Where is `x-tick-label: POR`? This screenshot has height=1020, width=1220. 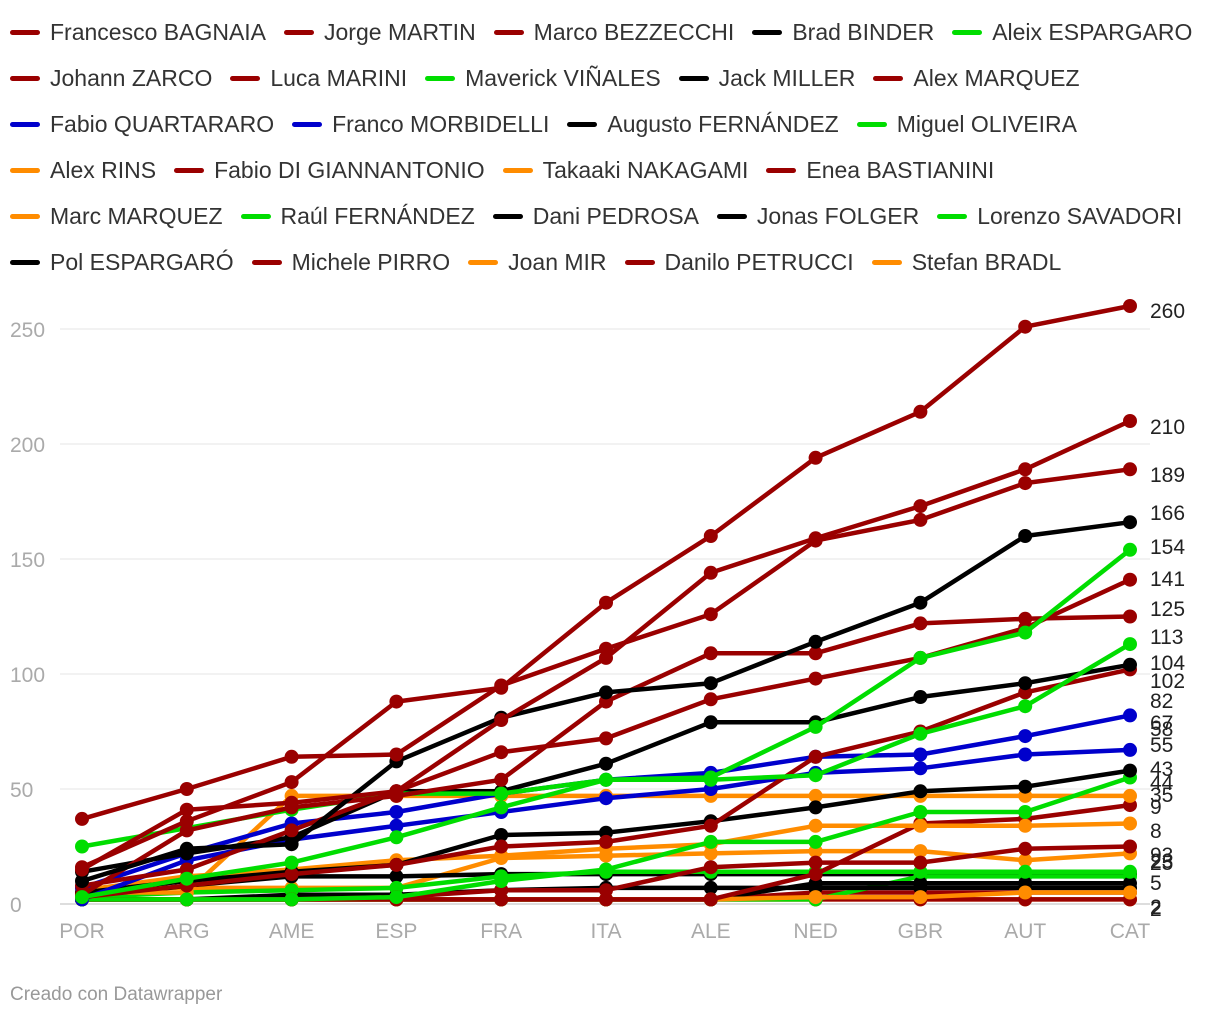
x-tick-label: POR is located at coordinates (82, 931).